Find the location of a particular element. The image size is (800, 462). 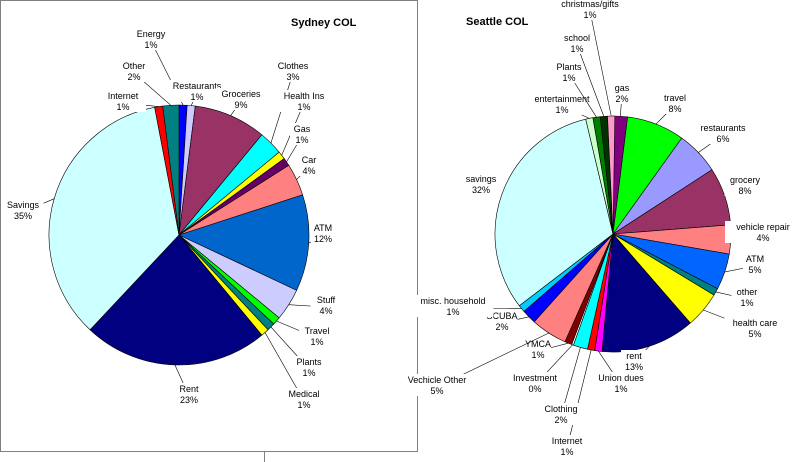

seattle-label-travel: travel is located at coordinates (675, 98).